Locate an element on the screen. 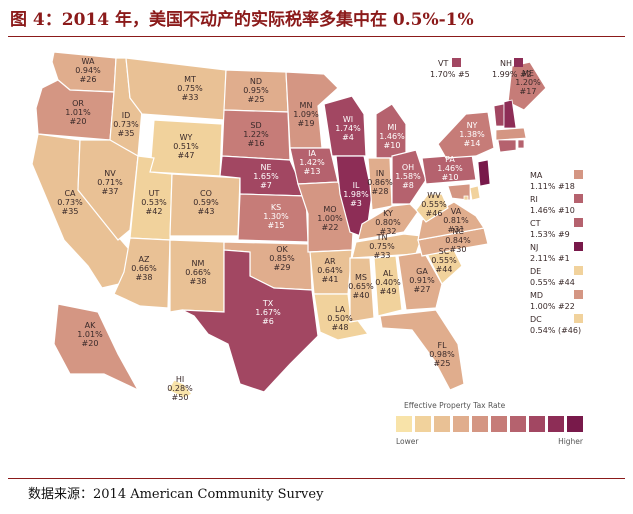 The image size is (633, 514). state-hi is located at coordinates (180, 389).